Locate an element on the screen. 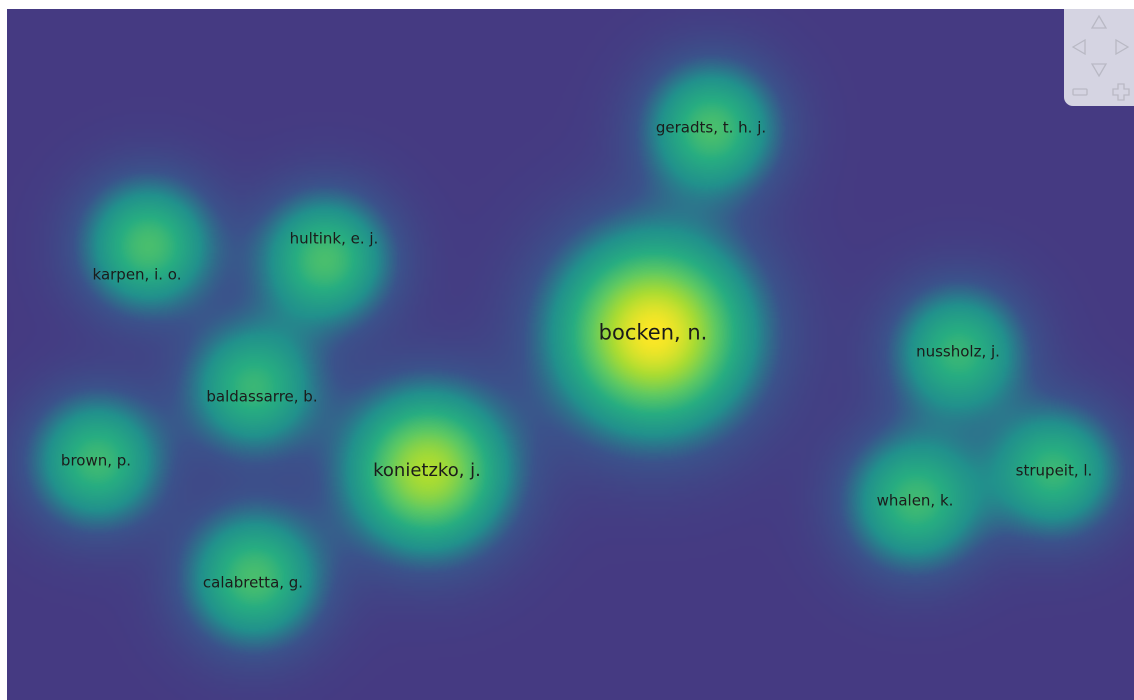  zoom-out-icon is located at coordinates (1080, 92).